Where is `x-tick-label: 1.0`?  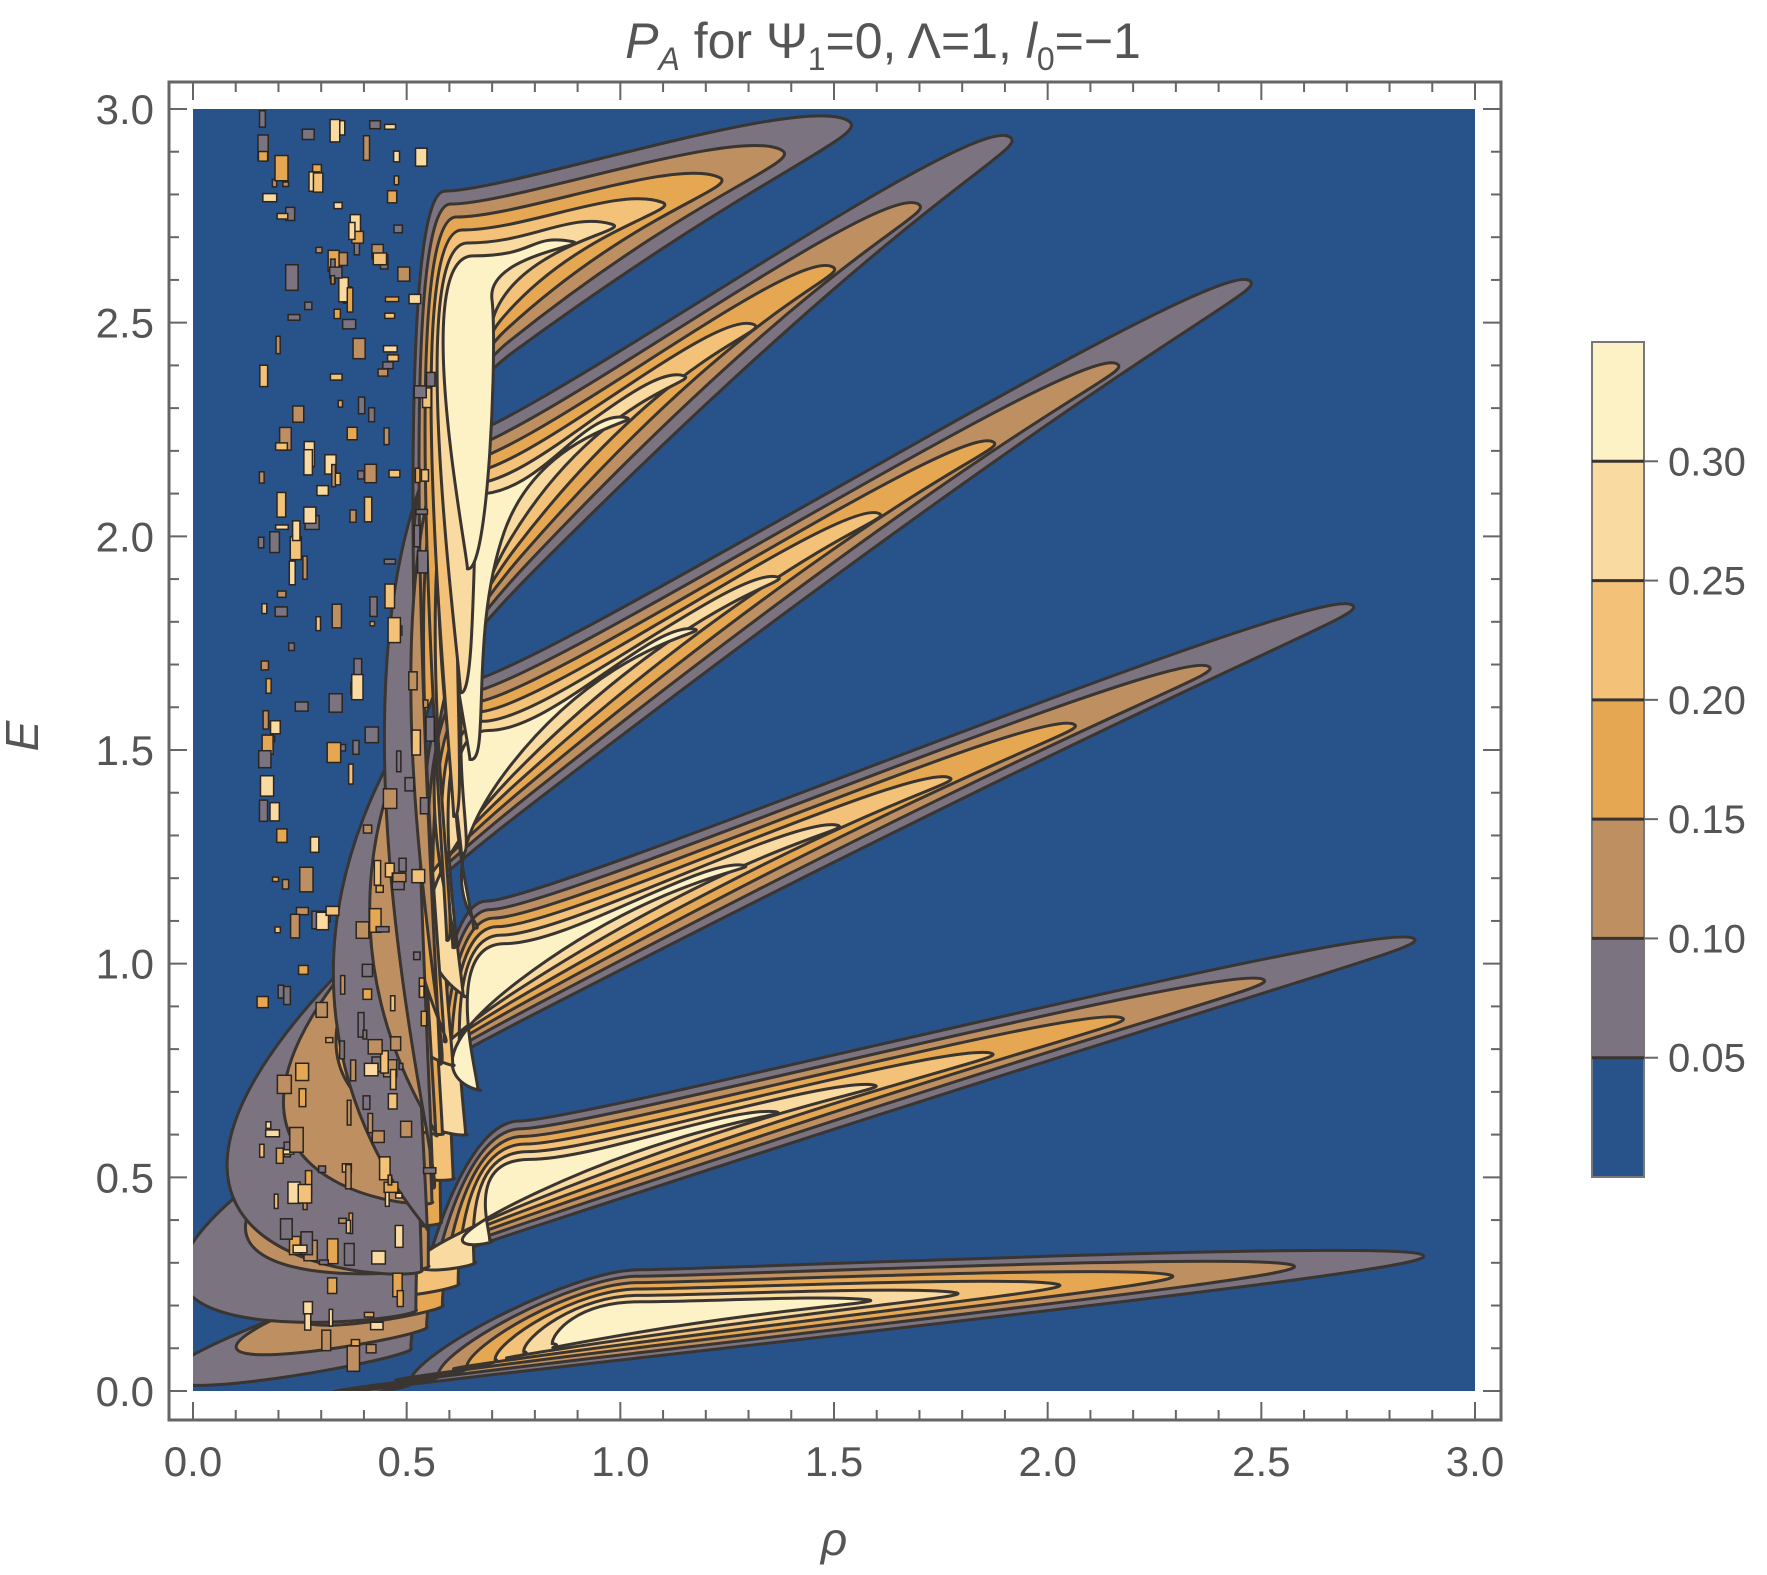 x-tick-label: 1.0 is located at coordinates (620, 1461).